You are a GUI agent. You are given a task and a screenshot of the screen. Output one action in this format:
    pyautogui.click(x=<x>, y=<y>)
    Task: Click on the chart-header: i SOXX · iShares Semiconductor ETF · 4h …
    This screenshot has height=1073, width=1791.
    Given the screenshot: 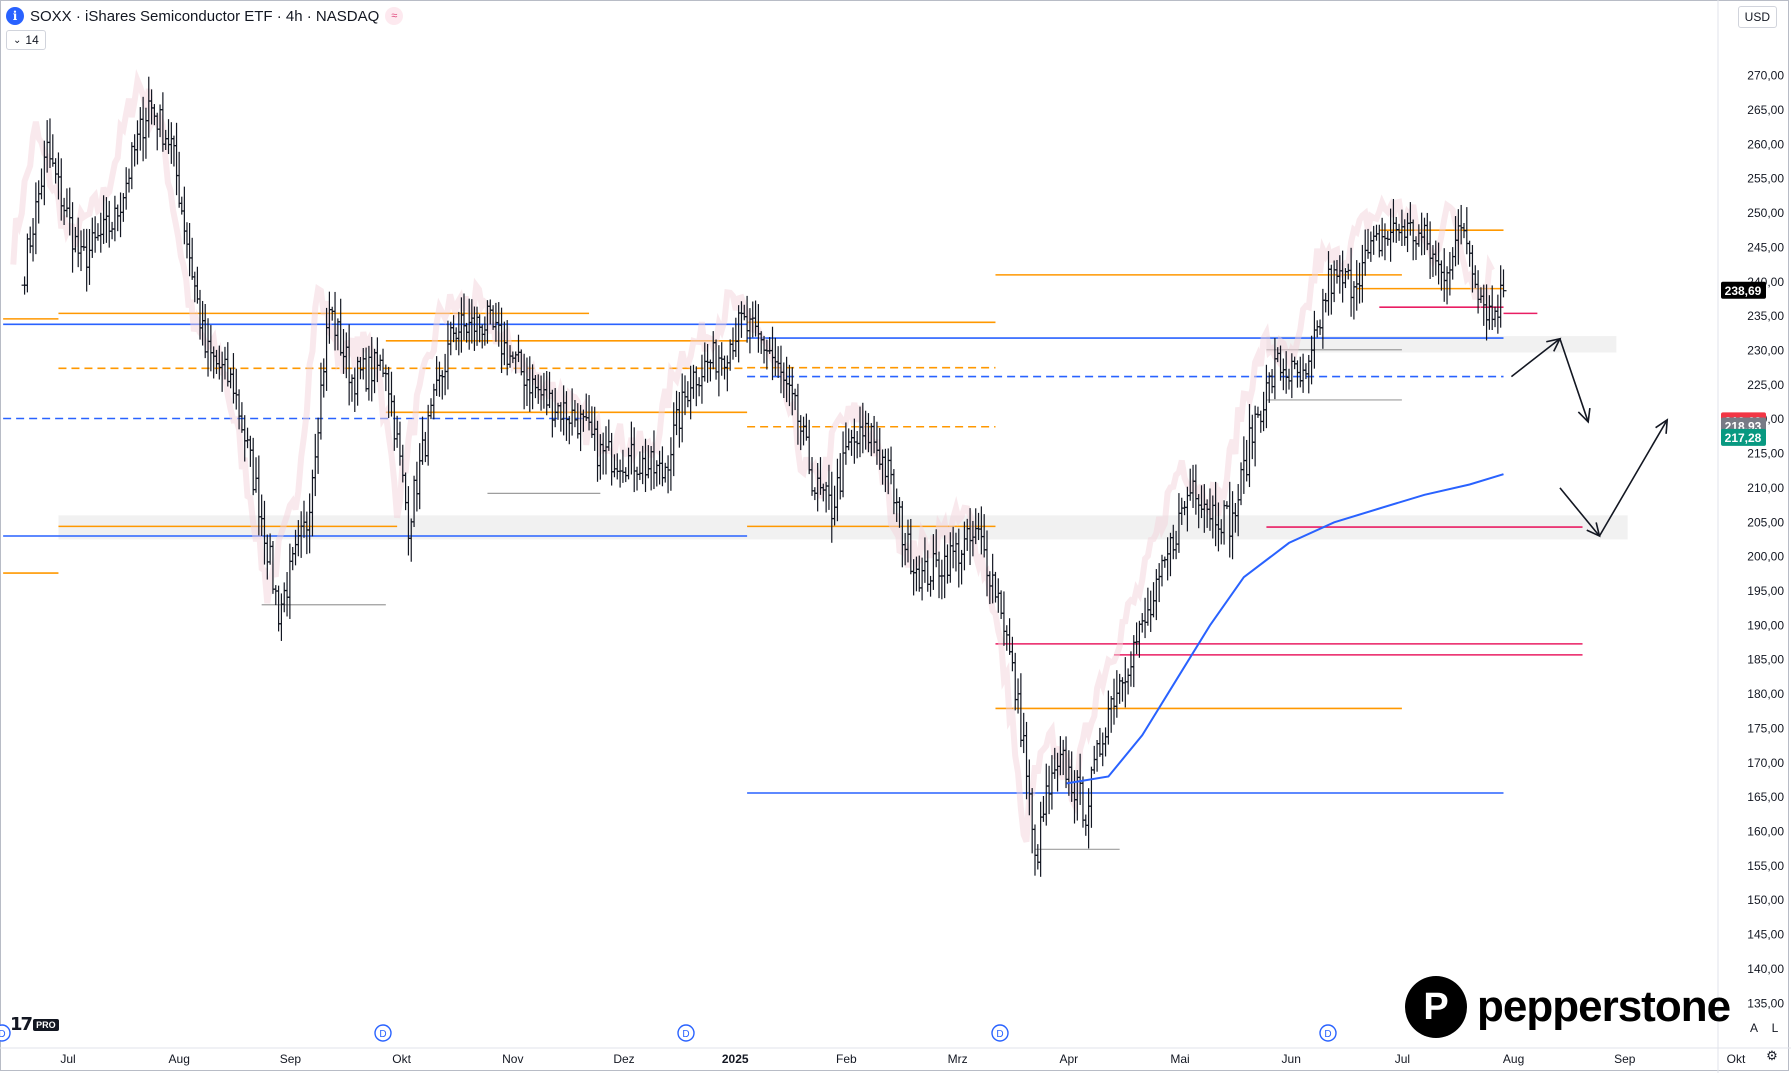 What is the action you would take?
    pyautogui.click(x=205, y=16)
    